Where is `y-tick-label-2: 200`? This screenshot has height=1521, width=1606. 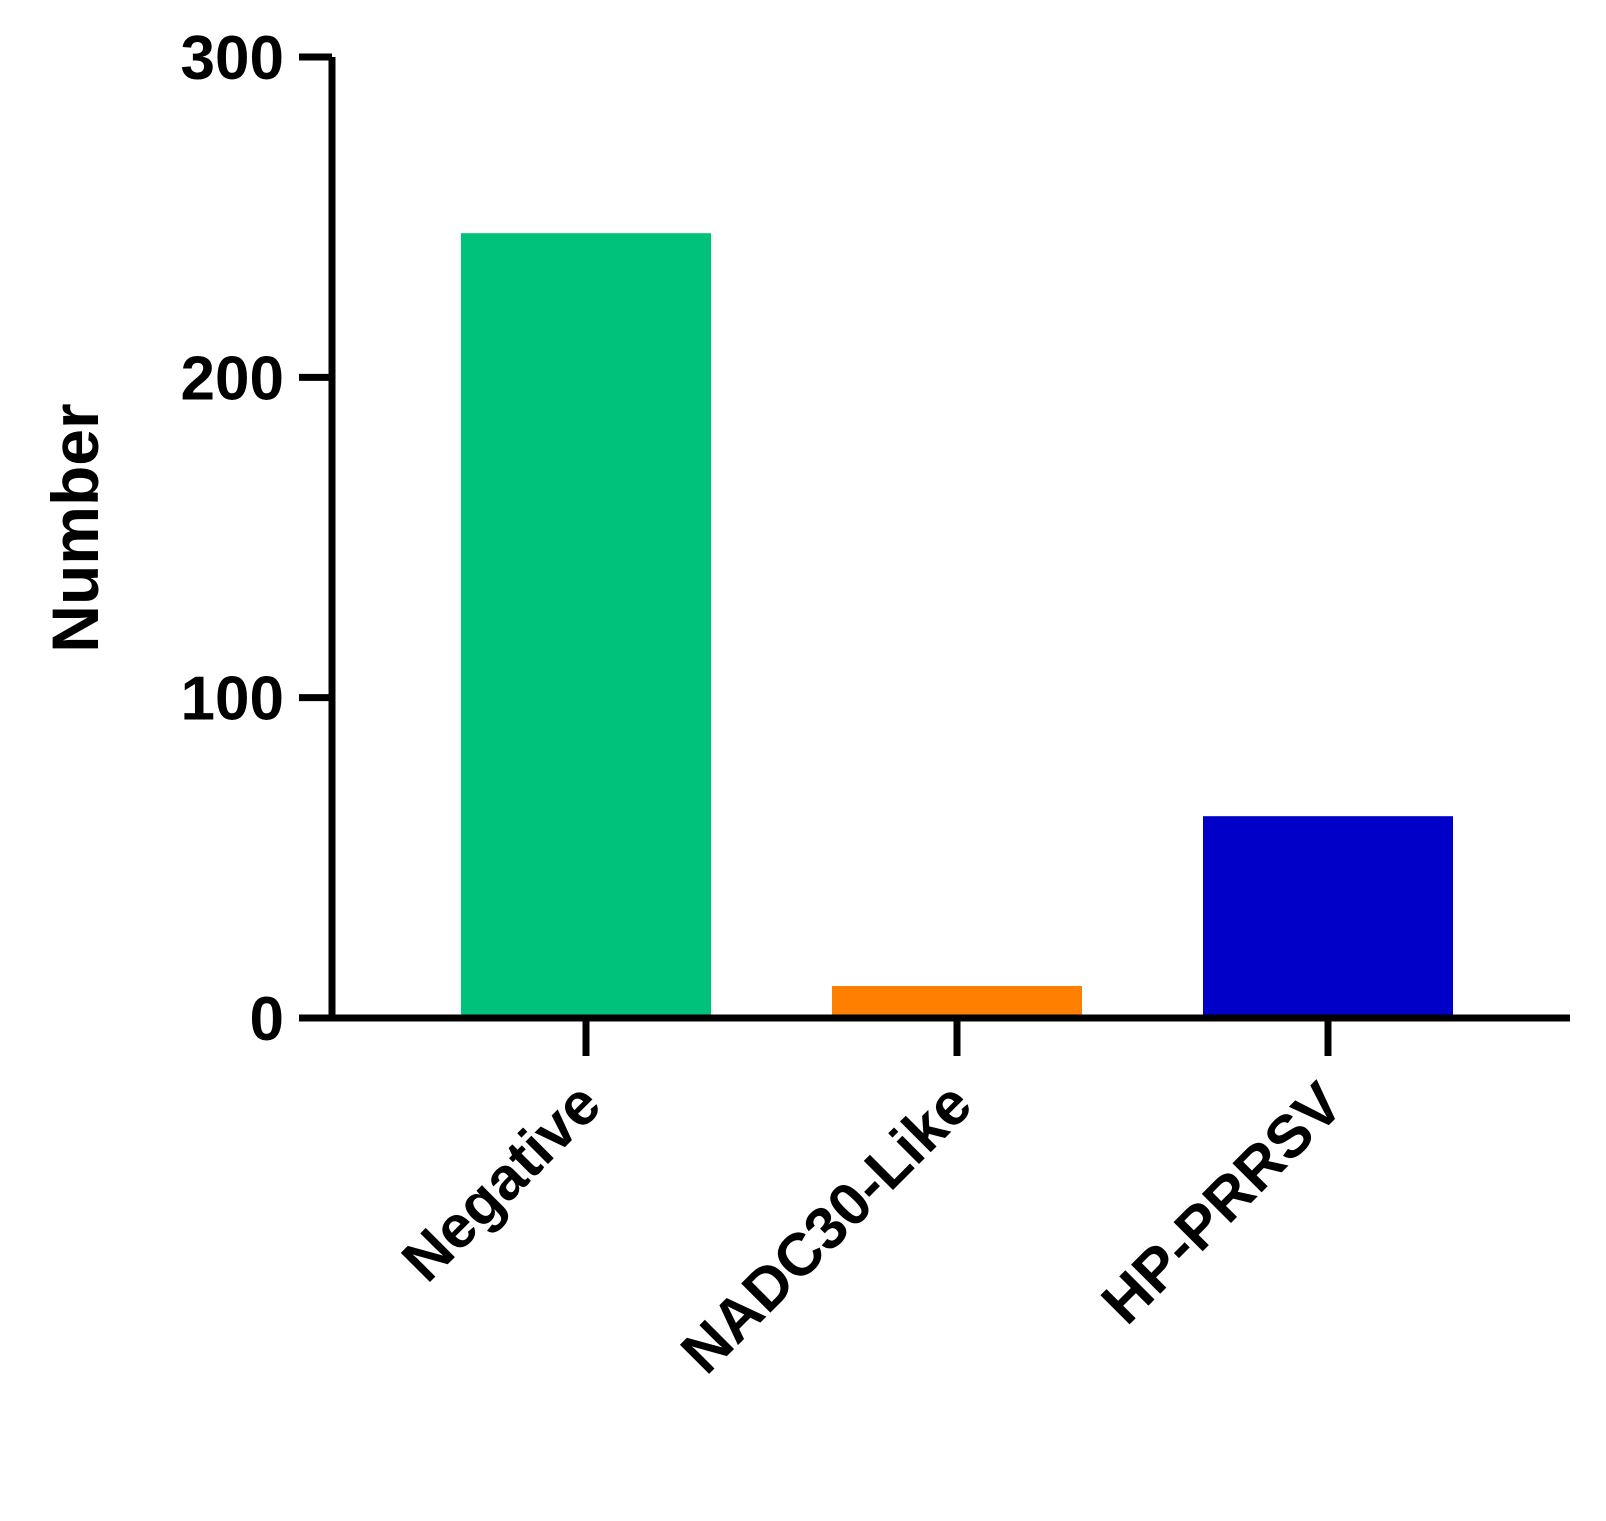
y-tick-label-2: 200 is located at coordinates (232, 378).